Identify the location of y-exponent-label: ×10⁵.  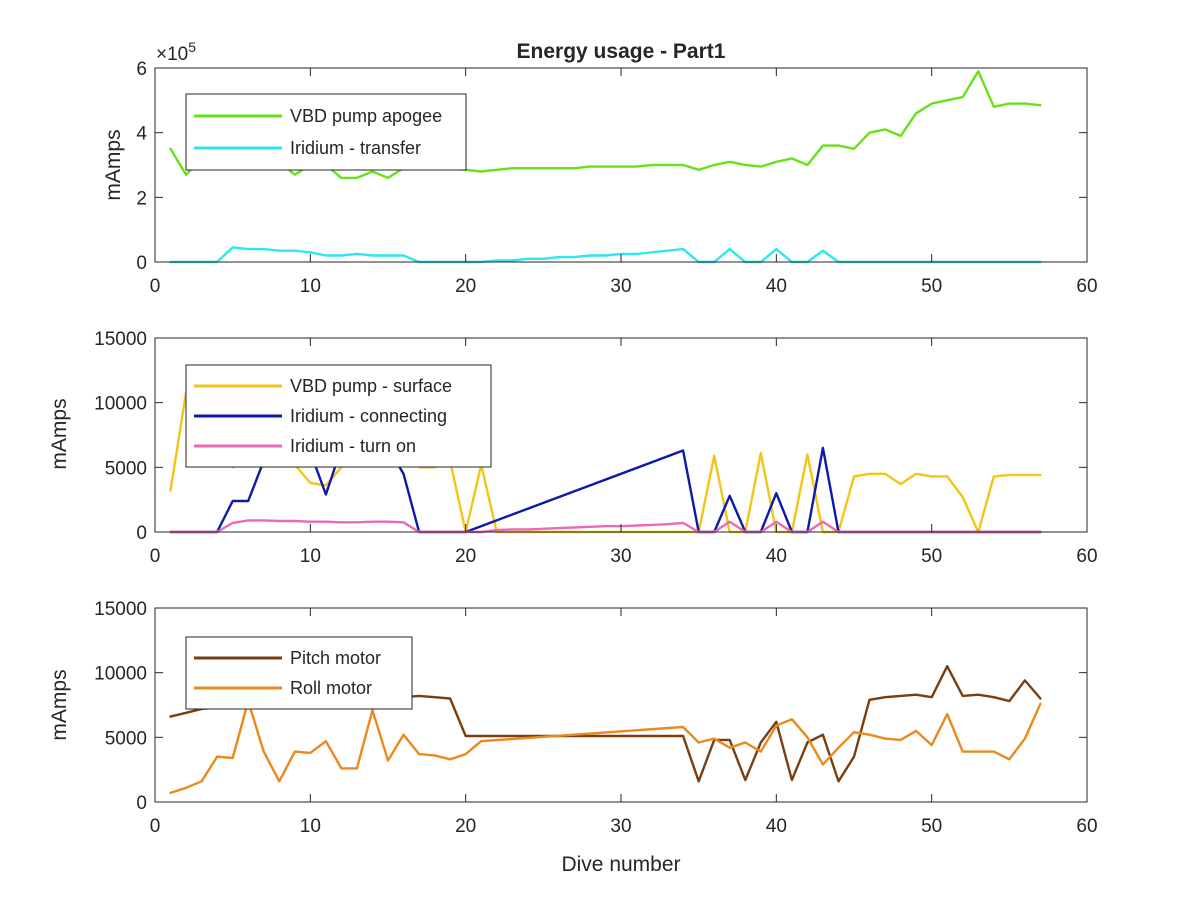
(176, 52).